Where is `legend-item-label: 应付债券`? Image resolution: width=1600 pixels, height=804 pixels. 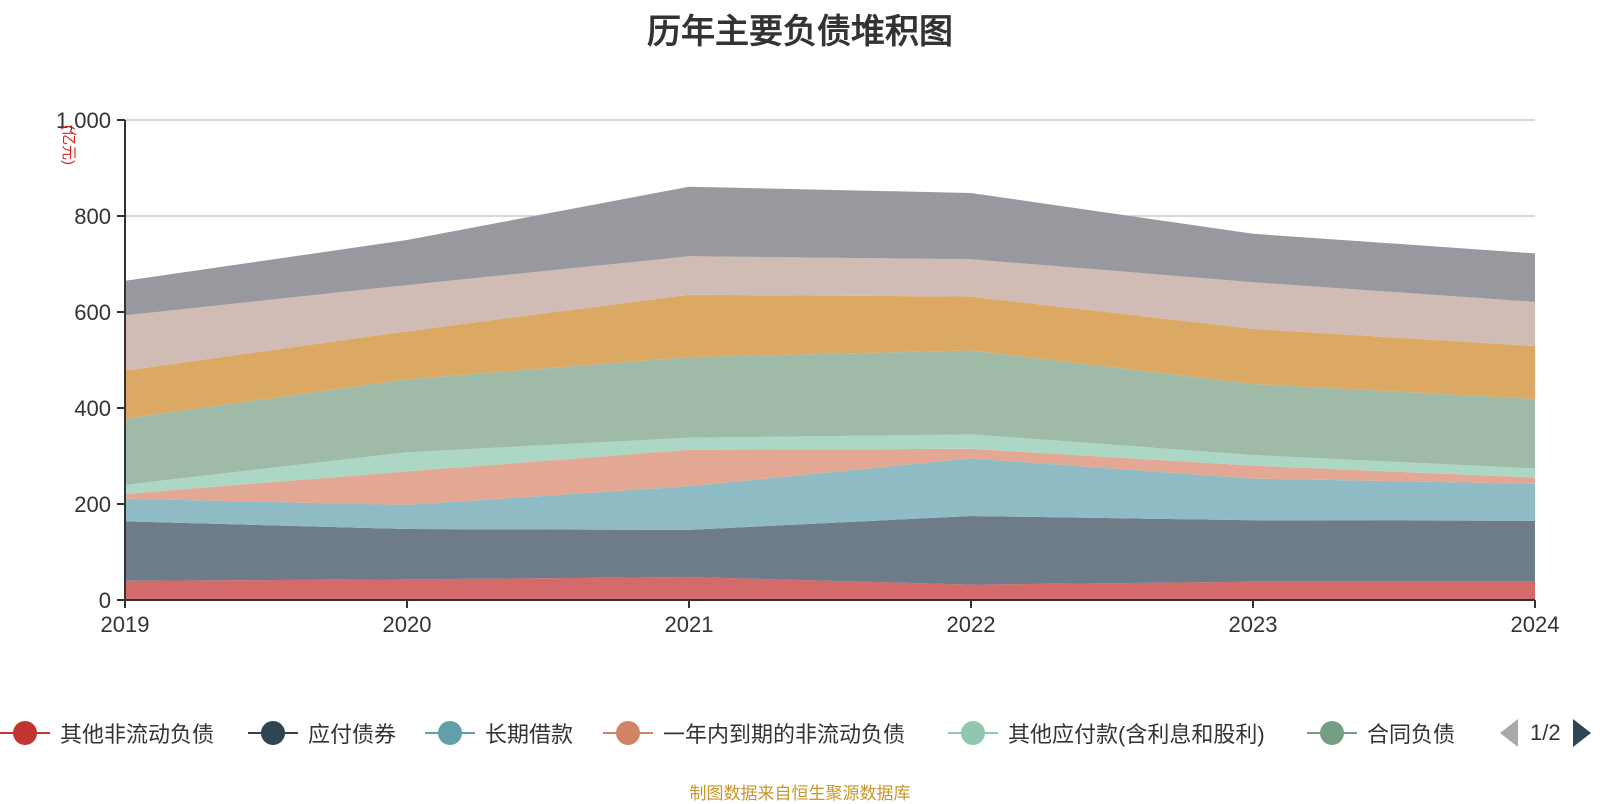
legend-item-label: 应付债券 is located at coordinates (352, 734).